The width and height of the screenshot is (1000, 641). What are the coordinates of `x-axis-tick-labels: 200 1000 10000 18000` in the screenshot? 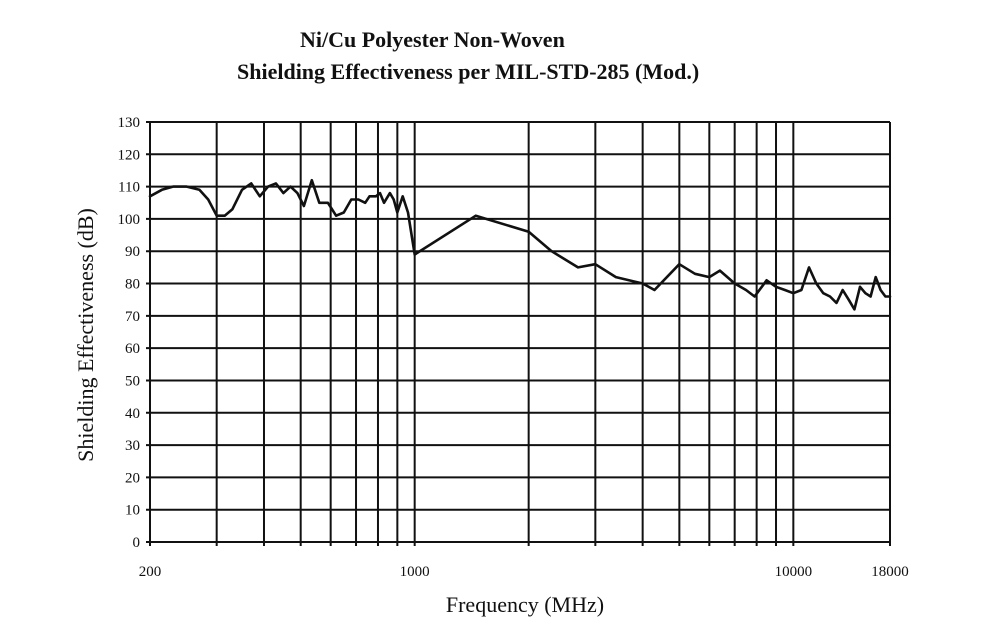 It's located at (524, 572).